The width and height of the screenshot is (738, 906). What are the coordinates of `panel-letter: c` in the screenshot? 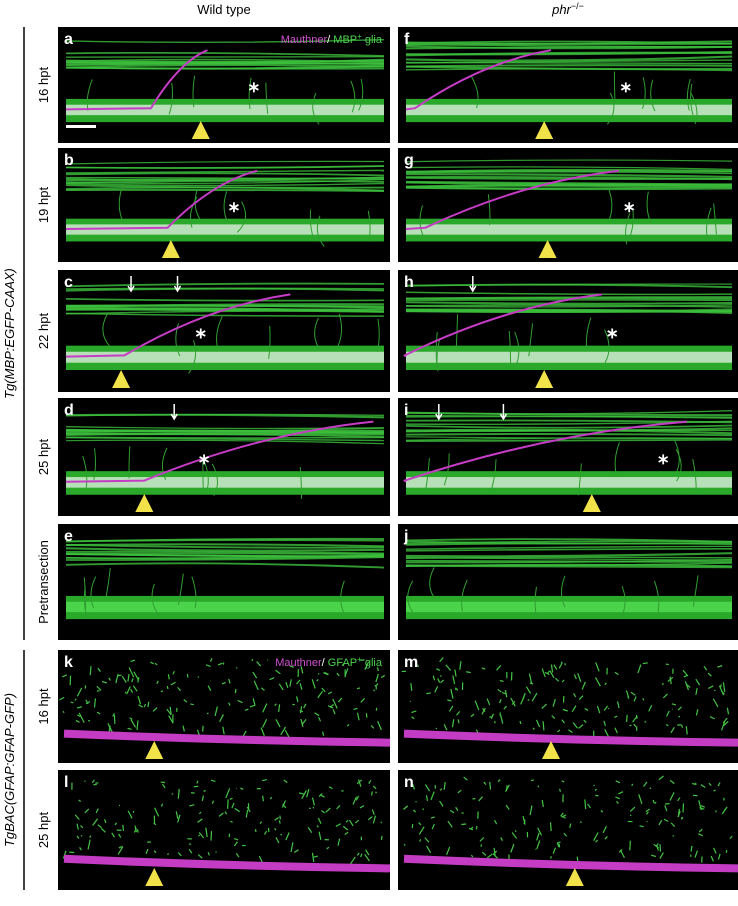 It's located at (68, 282).